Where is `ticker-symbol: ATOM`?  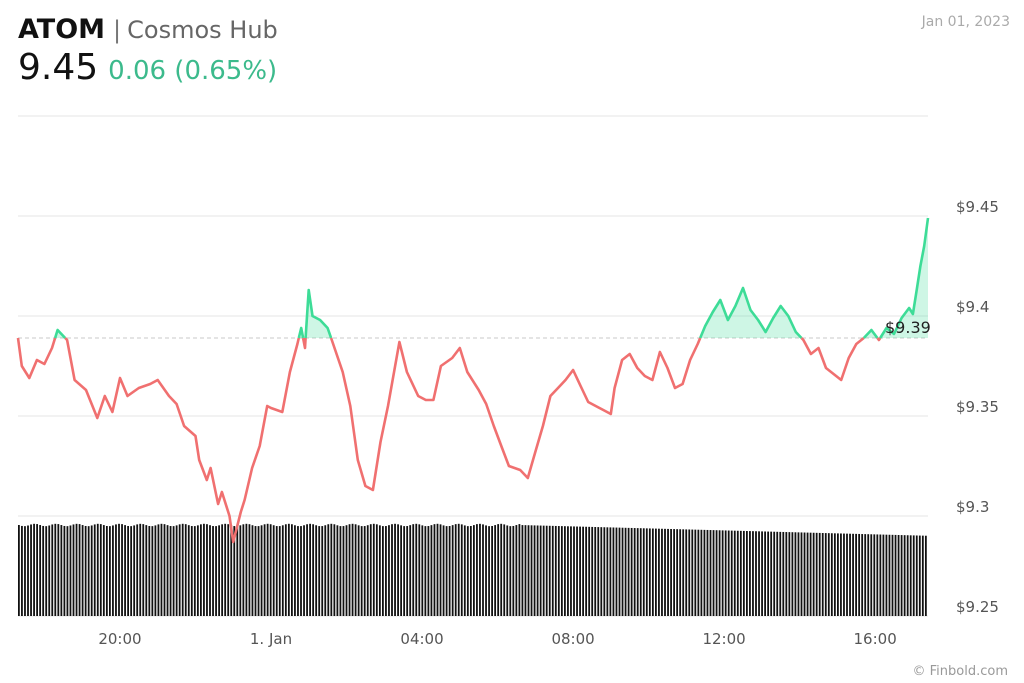
ticker-symbol: ATOM is located at coordinates (62, 29).